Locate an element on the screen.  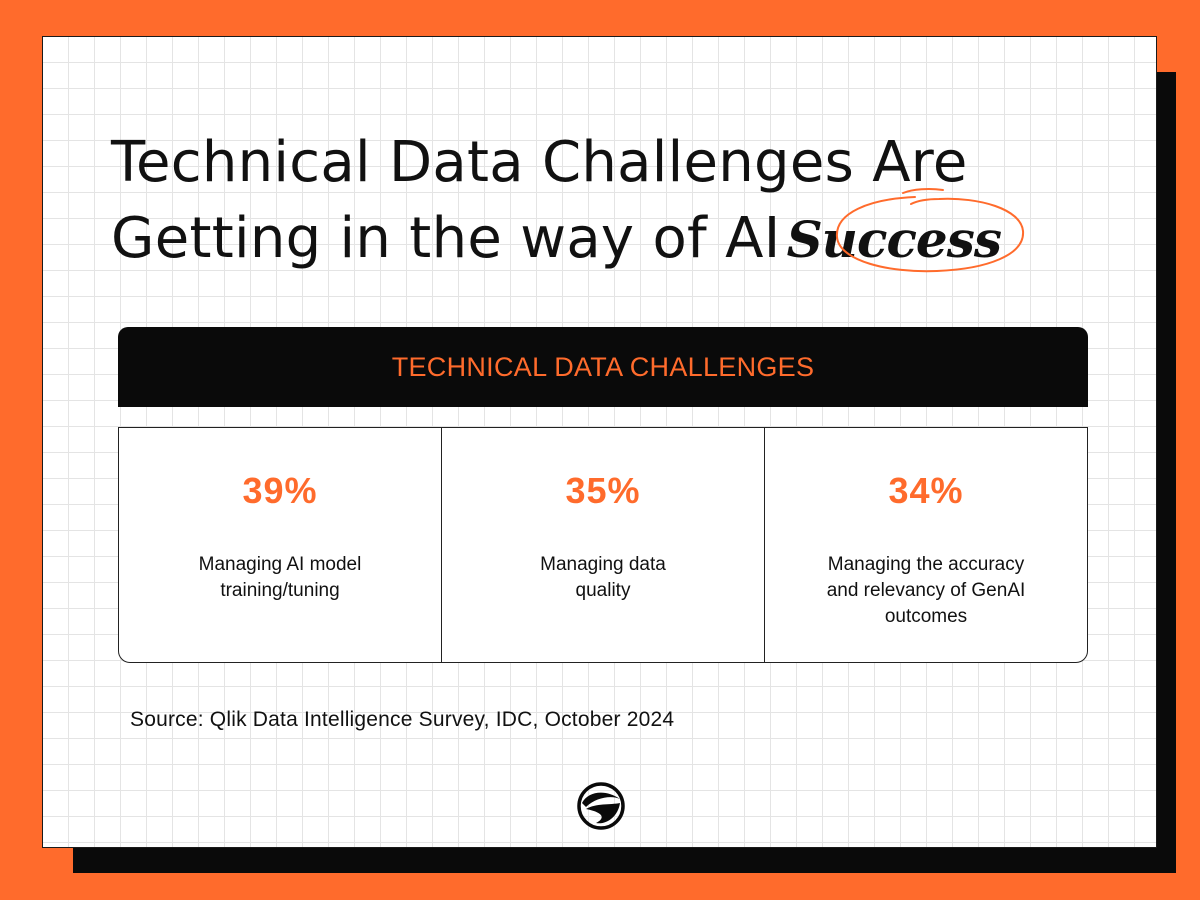
logo-swoosh-bottom is located at coordinates (603, 813).